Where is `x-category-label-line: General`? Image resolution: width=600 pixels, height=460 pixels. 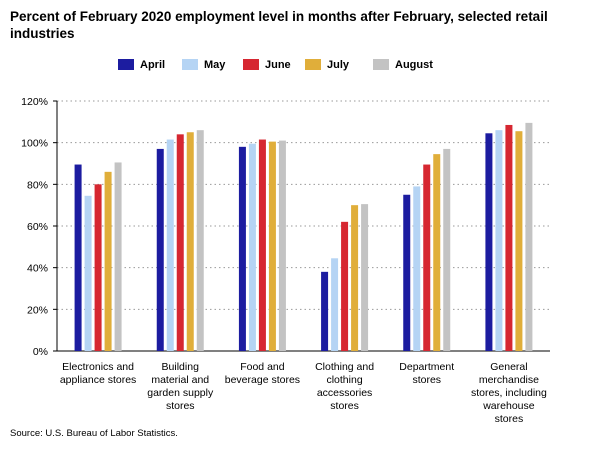 x-category-label-line: General is located at coordinates (509, 367).